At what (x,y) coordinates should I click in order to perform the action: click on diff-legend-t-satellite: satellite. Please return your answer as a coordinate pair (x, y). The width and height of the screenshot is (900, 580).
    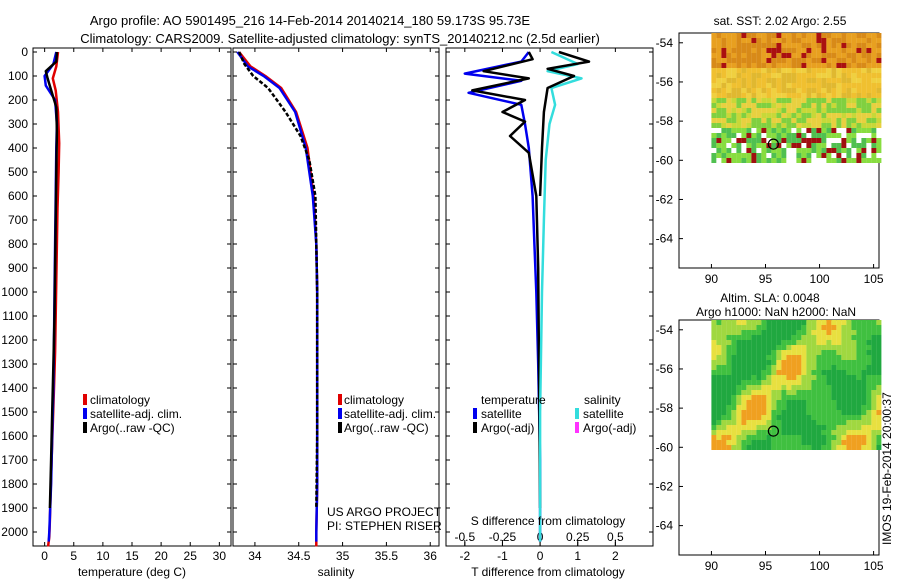
    Looking at the image, I should click on (501, 414).